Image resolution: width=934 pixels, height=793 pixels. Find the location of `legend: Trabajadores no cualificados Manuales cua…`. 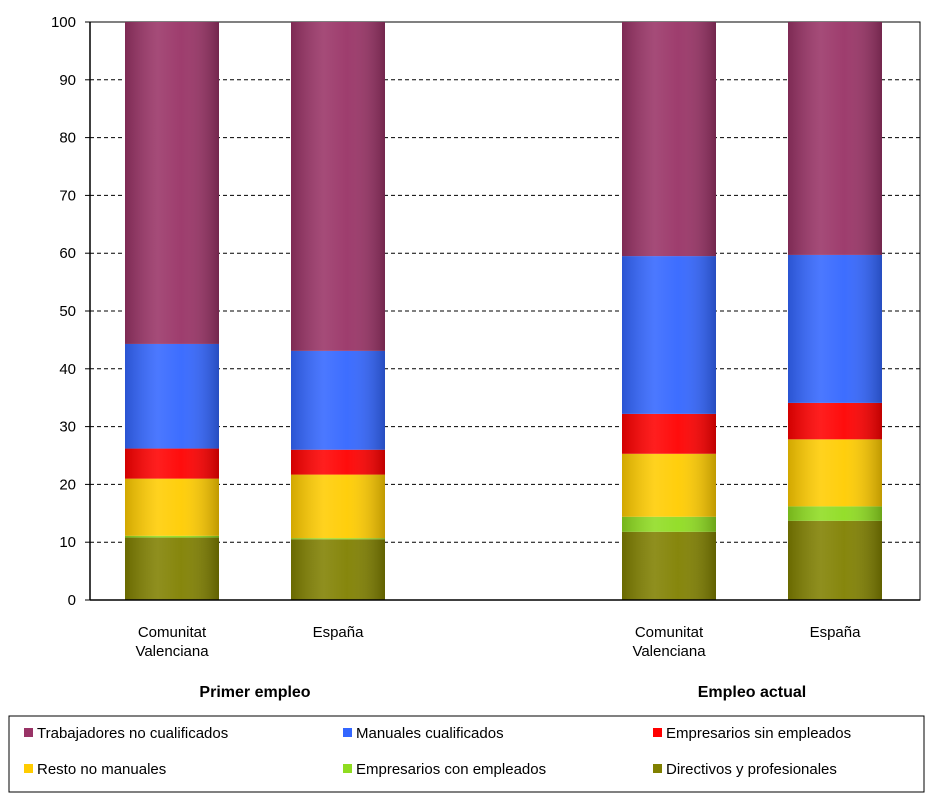

legend: Trabajadores no cualificados Manuales cua… is located at coordinates (466, 754).